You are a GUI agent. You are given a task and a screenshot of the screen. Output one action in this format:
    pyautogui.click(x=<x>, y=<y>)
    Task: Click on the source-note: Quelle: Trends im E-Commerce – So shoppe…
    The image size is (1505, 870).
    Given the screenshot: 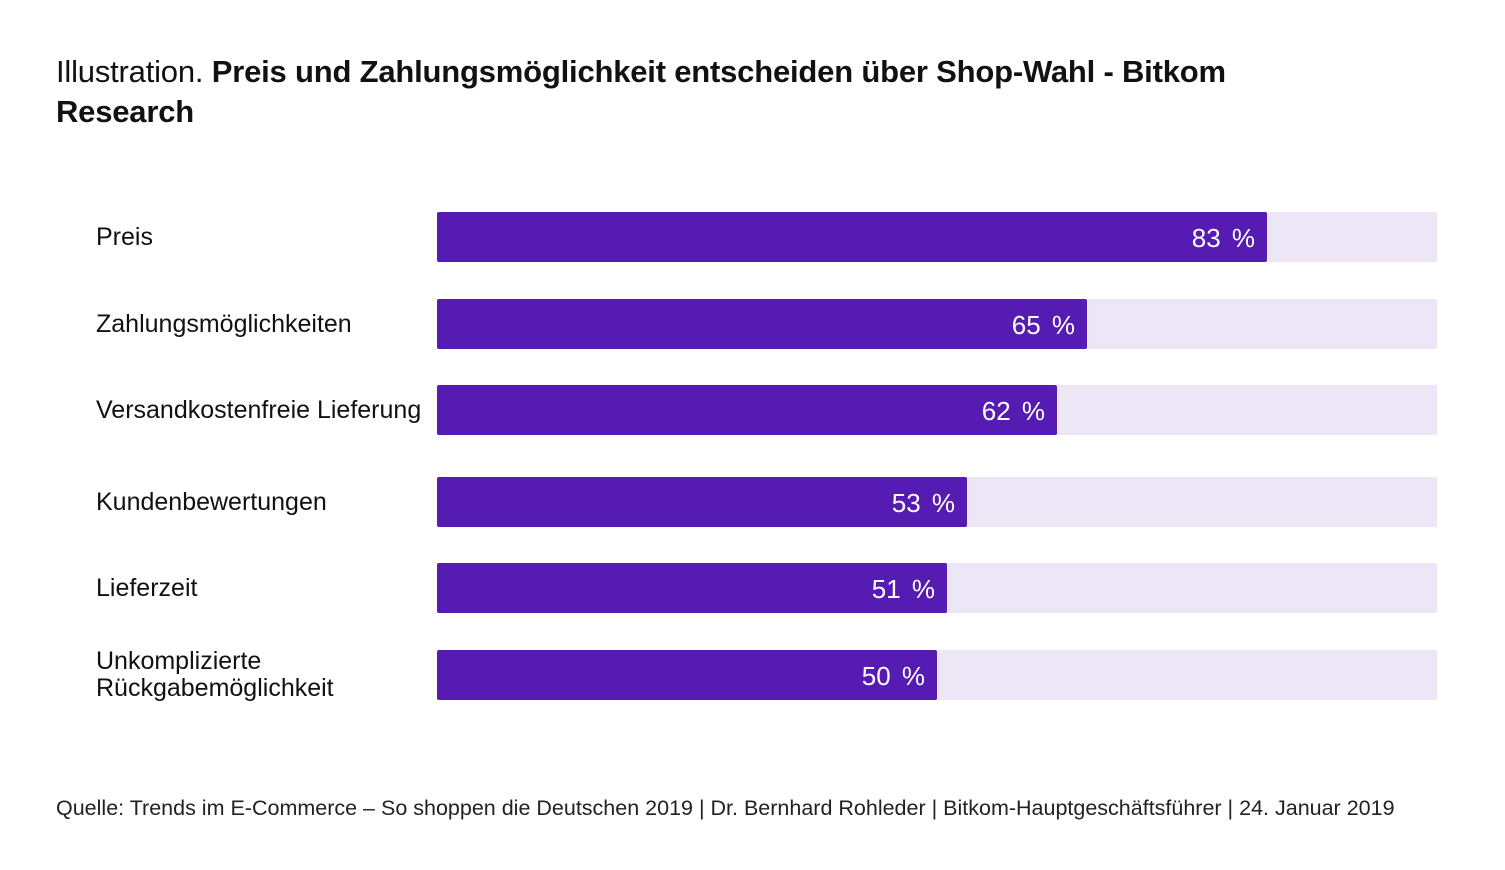 What is the action you would take?
    pyautogui.click(x=725, y=808)
    